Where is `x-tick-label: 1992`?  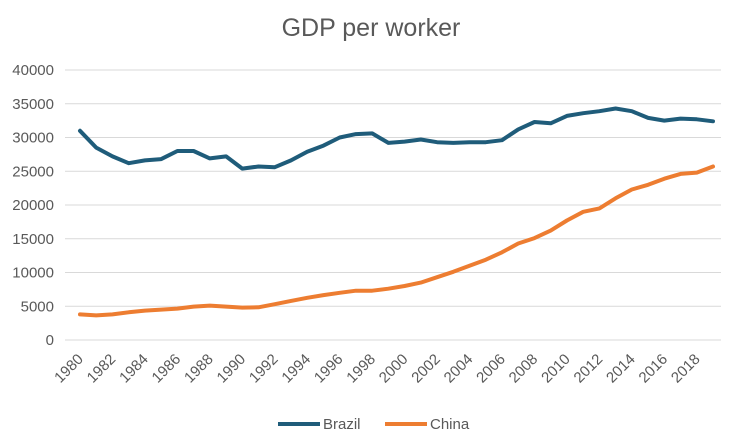
x-tick-label: 1992 is located at coordinates (264, 369).